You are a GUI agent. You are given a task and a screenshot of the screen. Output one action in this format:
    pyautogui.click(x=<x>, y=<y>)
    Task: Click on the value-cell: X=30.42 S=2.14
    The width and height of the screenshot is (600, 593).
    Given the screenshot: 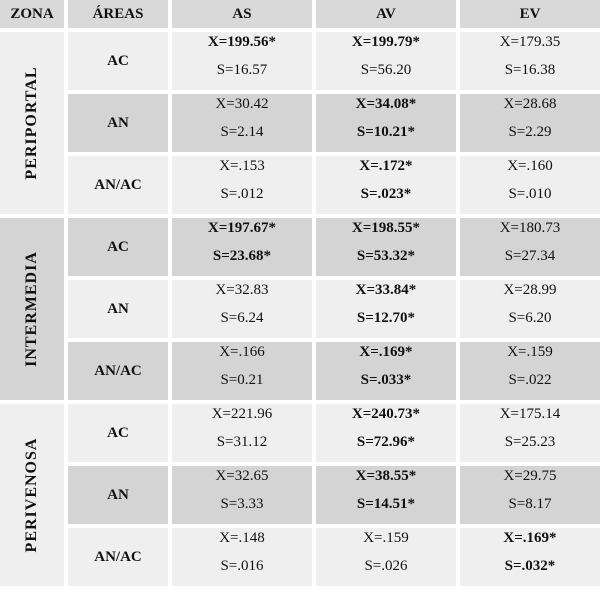 What is the action you would take?
    pyautogui.click(x=242, y=123)
    